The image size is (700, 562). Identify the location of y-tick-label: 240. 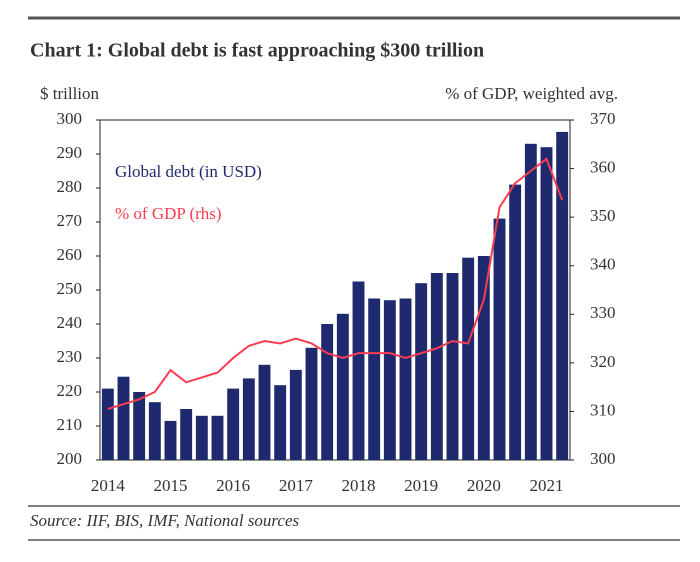
(70, 322).